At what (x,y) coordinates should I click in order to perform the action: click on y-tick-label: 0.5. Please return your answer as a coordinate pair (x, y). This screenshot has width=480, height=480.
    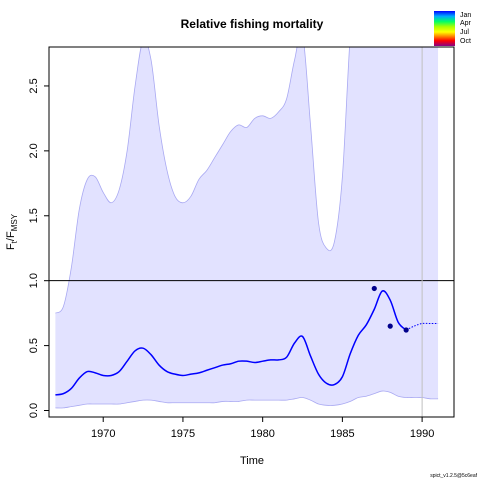
    Looking at the image, I should click on (34, 345).